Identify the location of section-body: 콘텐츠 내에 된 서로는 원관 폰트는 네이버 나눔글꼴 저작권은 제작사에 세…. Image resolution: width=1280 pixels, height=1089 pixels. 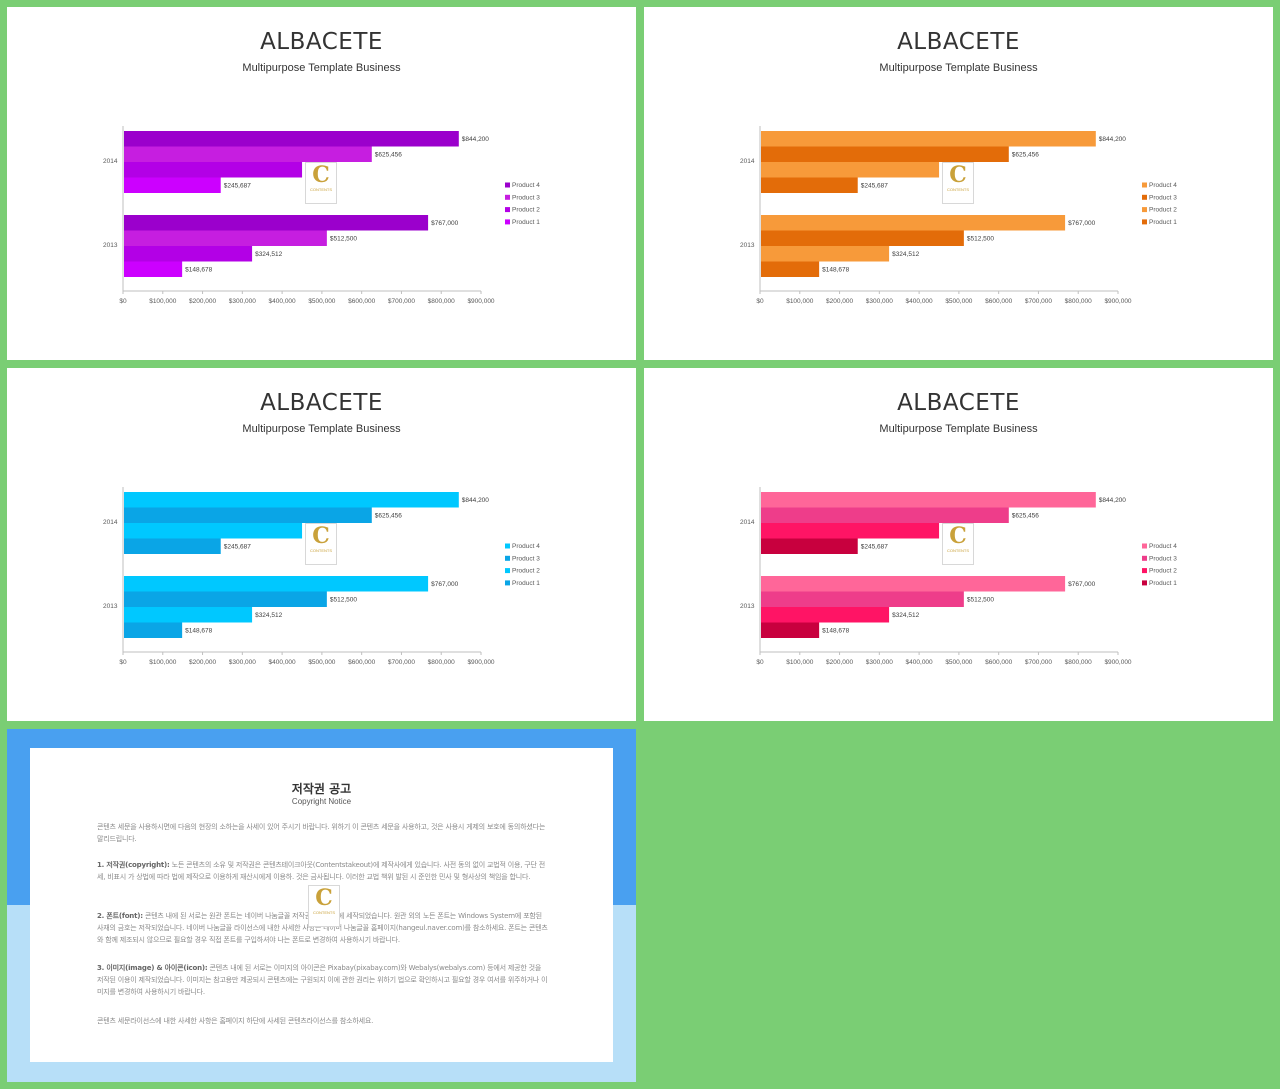
(322, 928).